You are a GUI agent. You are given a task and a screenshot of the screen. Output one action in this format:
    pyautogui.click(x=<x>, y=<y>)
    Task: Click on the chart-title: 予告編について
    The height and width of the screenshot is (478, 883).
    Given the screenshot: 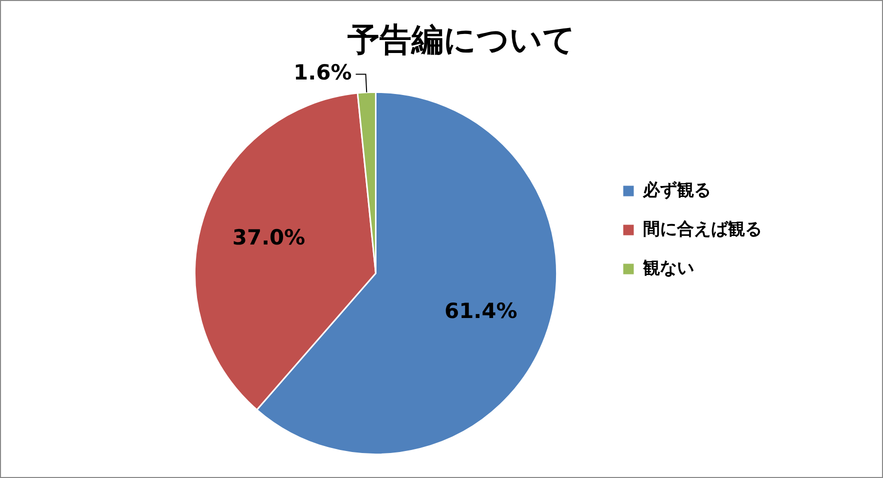 What is the action you would take?
    pyautogui.click(x=461, y=39)
    